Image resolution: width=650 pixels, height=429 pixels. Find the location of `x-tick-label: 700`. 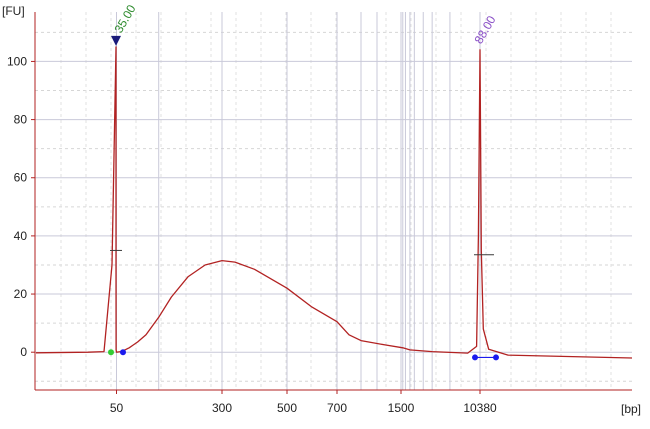

x-tick-label: 700 is located at coordinates (337, 408).